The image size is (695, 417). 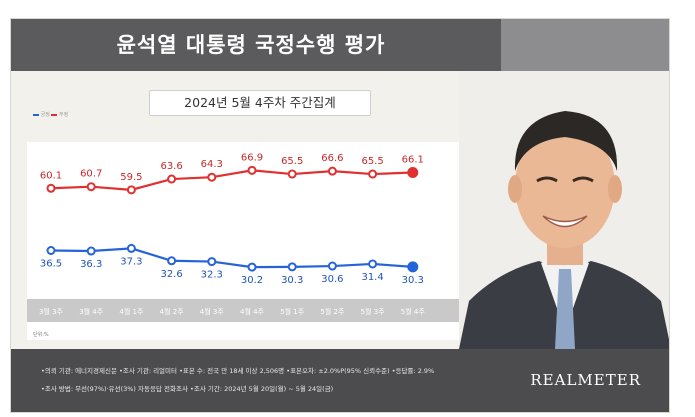 I want to click on chart-legend: 긍정 부정, so click(x=50, y=114).